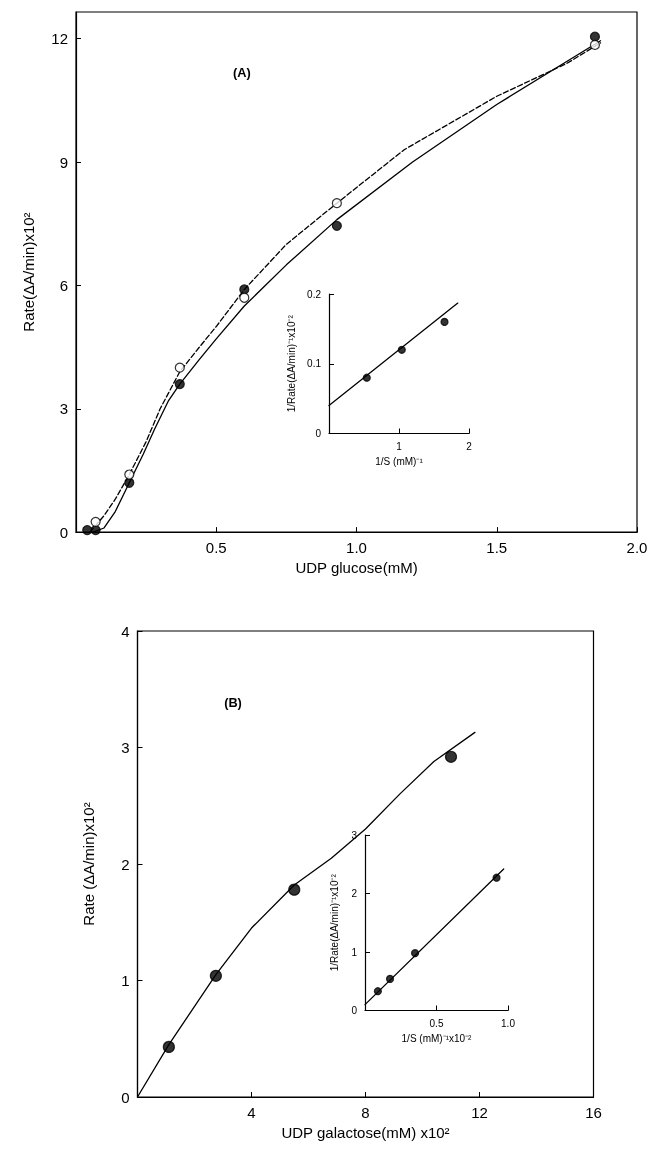 This screenshot has width=655, height=1159. I want to click on annotation: (A), so click(242, 72).